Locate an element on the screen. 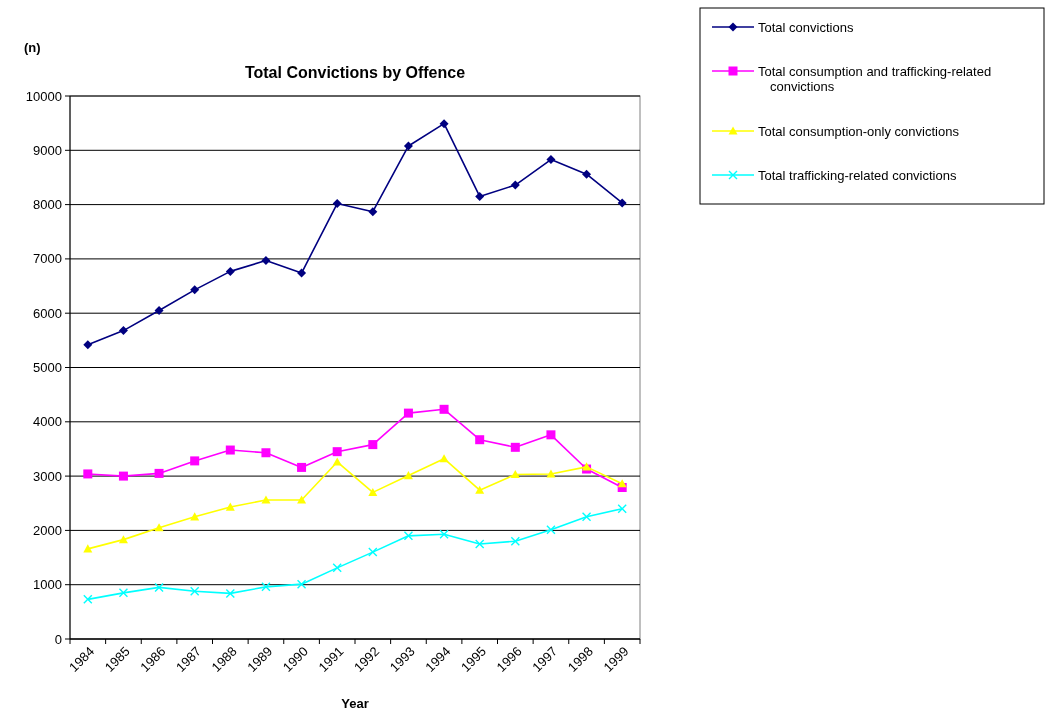 This screenshot has width=1045, height=713. legend-label: Total consumption-only convictions is located at coordinates (859, 131).